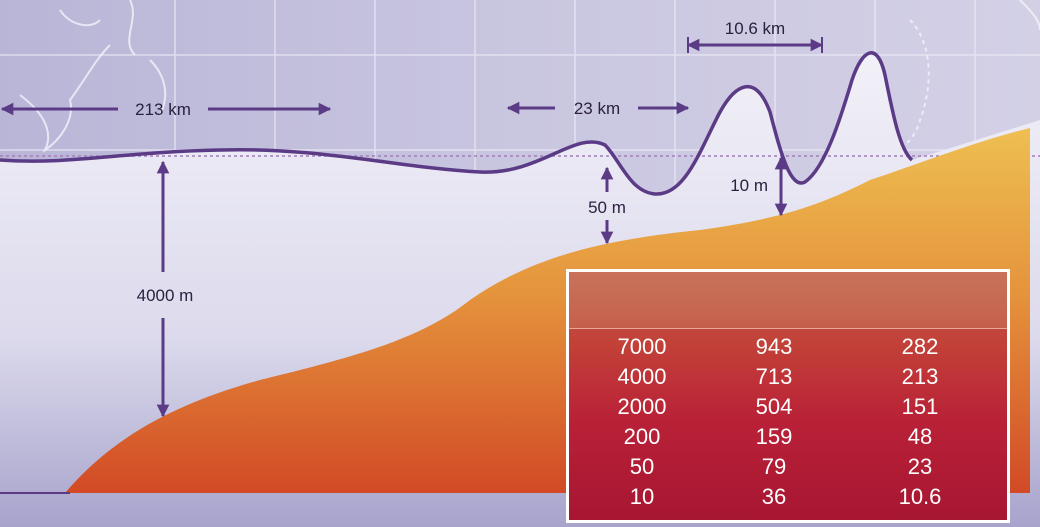 This screenshot has height=527, width=1040. What do you see at coordinates (749, 185) in the screenshot?
I see `depth-shallow-label: 10 m` at bounding box center [749, 185].